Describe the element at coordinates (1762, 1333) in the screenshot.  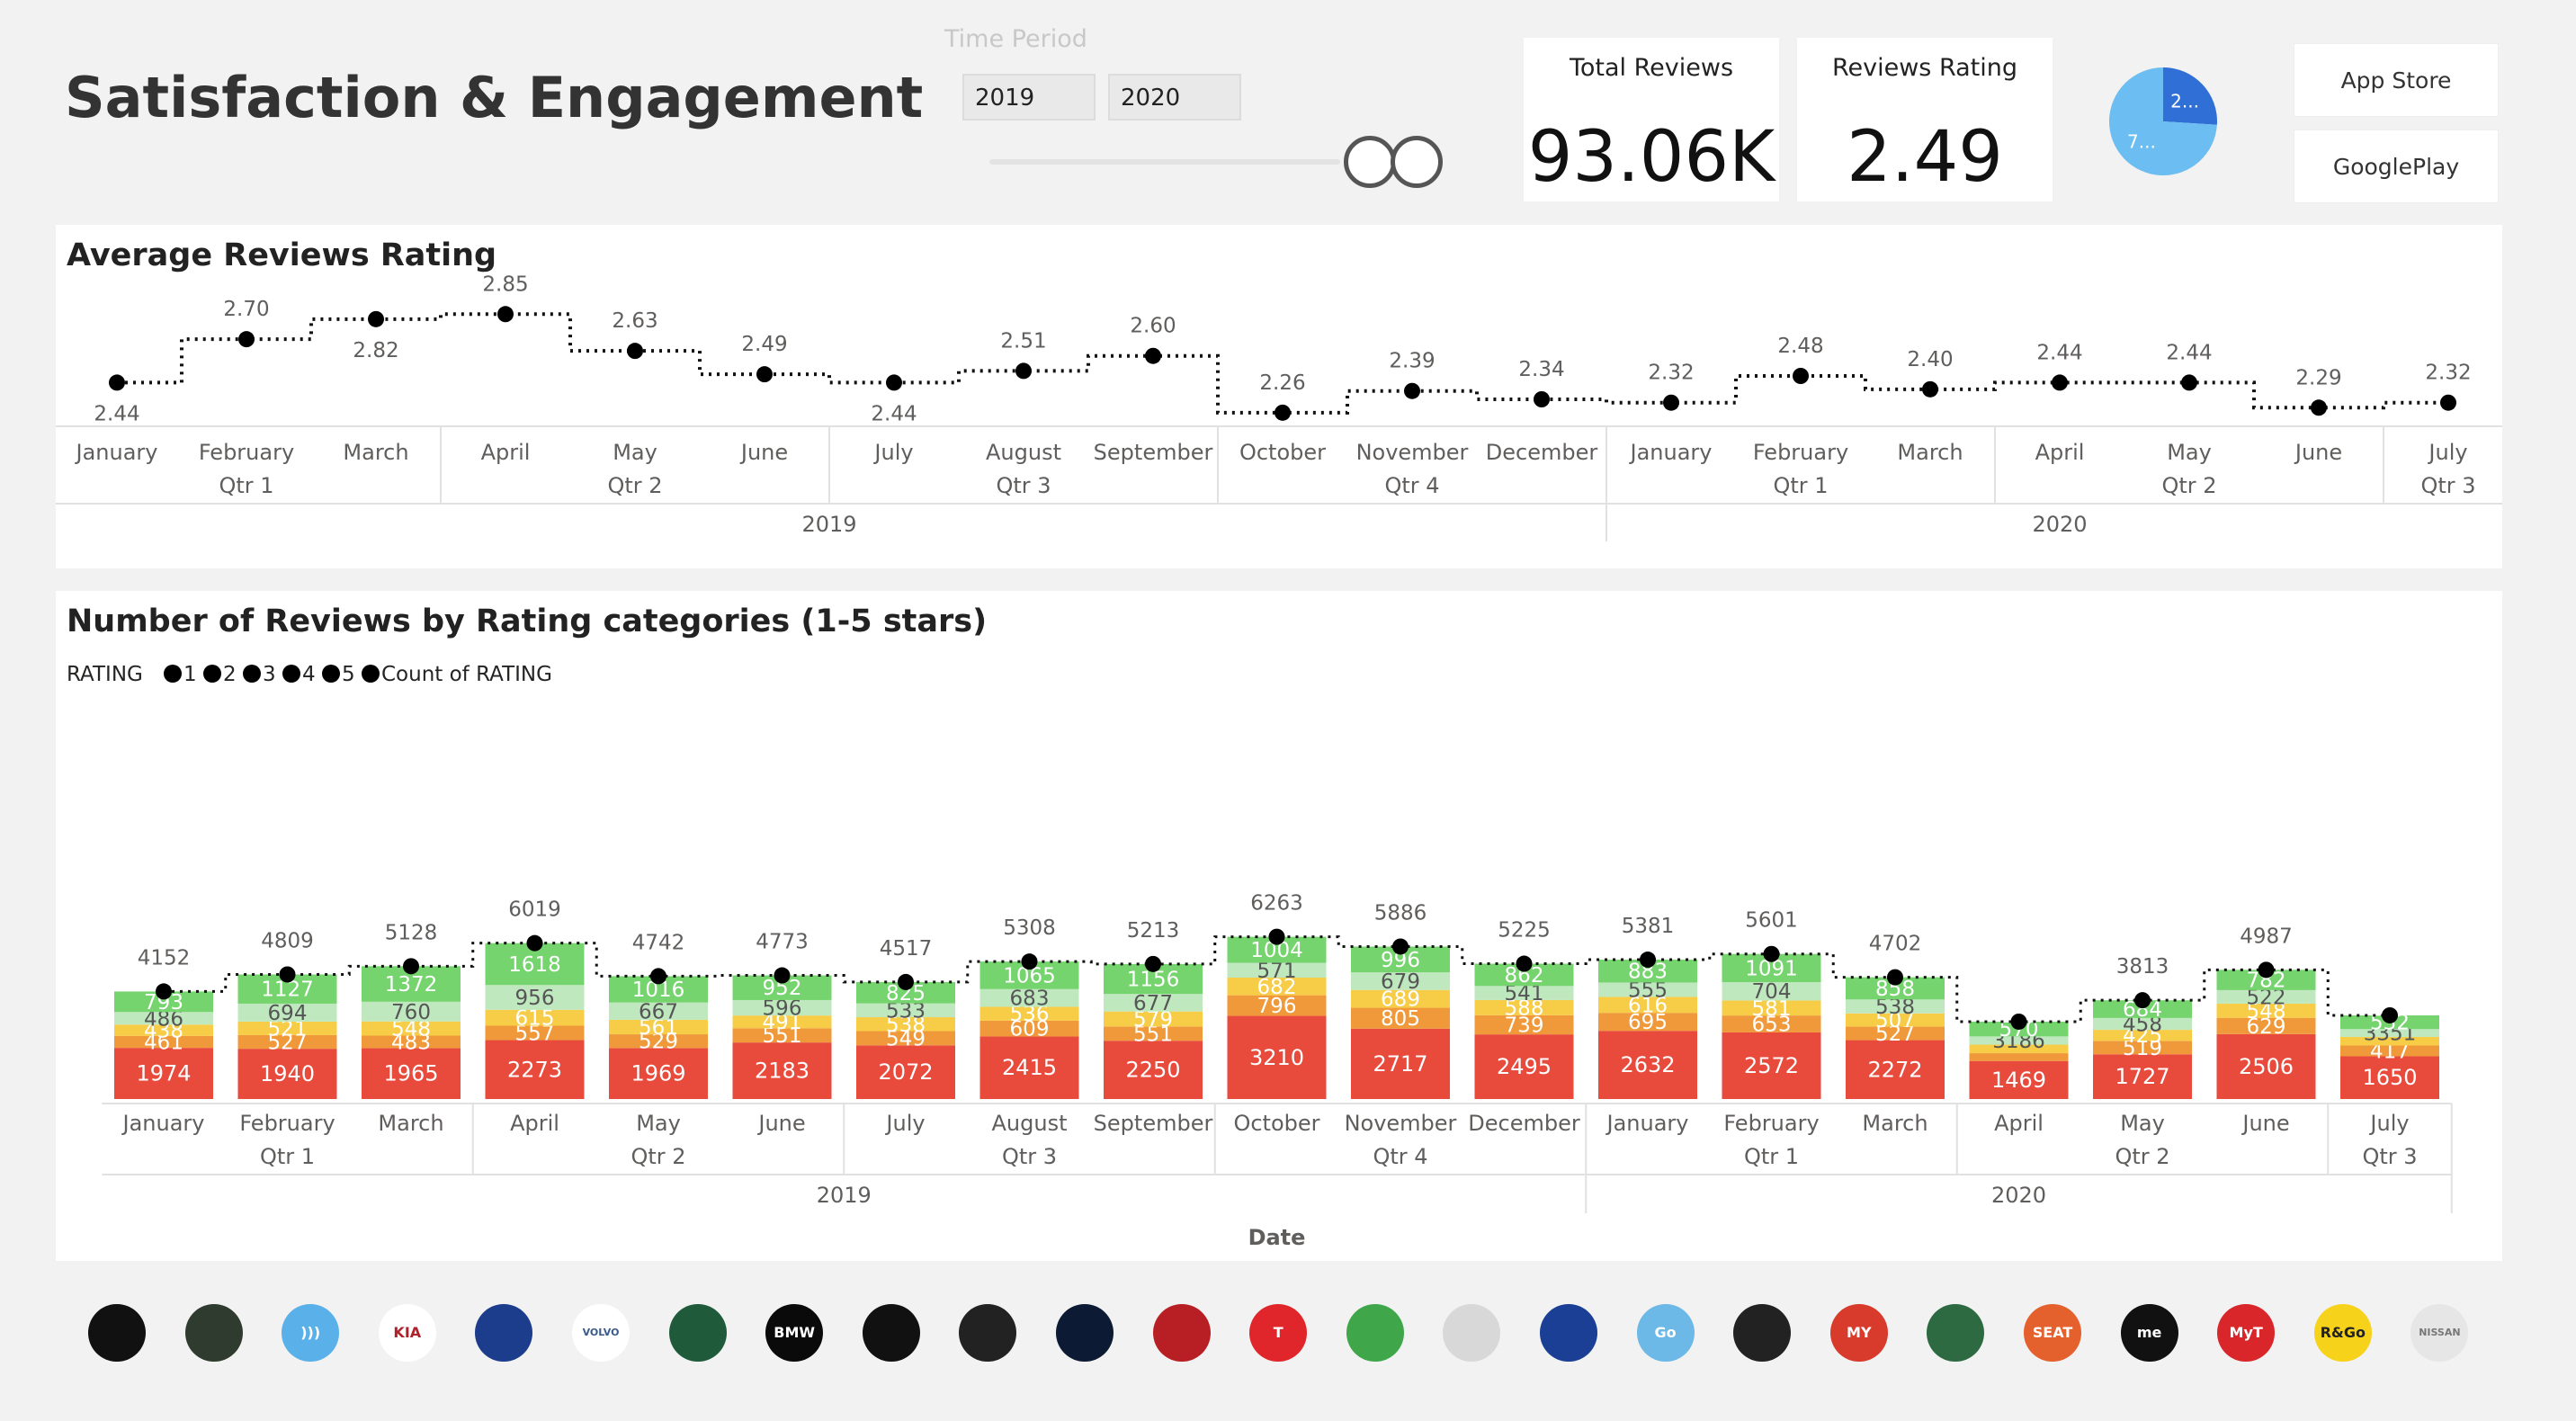
I see `jaguar-remote-2-logo-icon` at that location.